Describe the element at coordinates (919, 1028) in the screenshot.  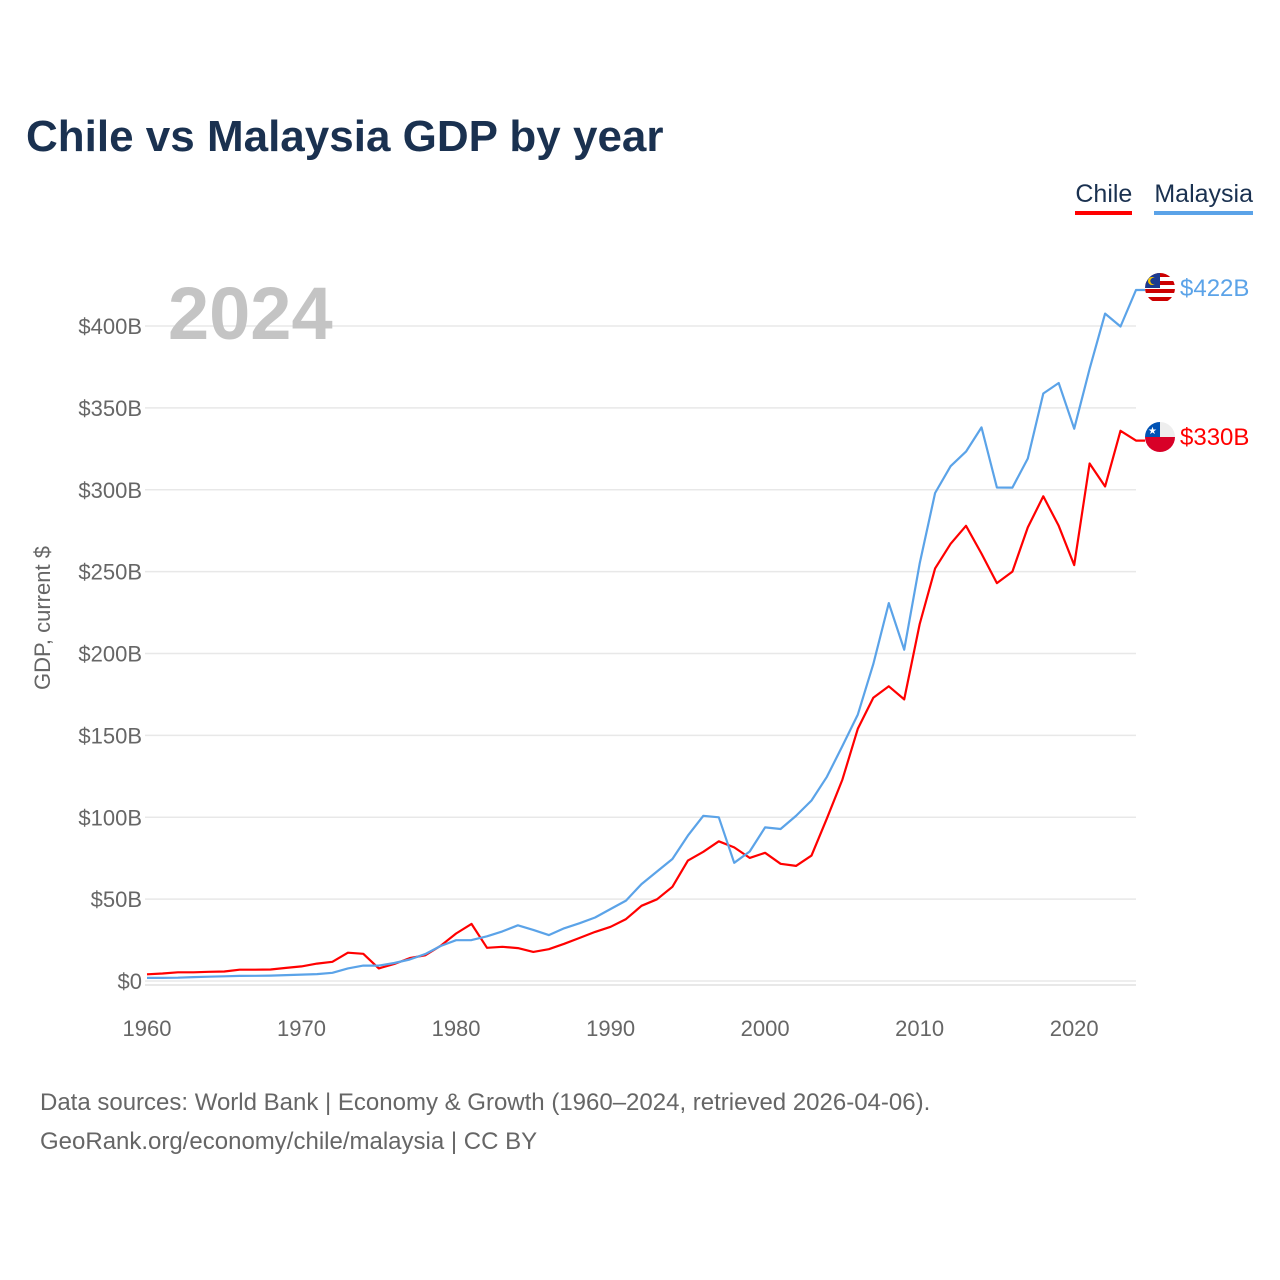
I see `x-tick-label: 2010` at that location.